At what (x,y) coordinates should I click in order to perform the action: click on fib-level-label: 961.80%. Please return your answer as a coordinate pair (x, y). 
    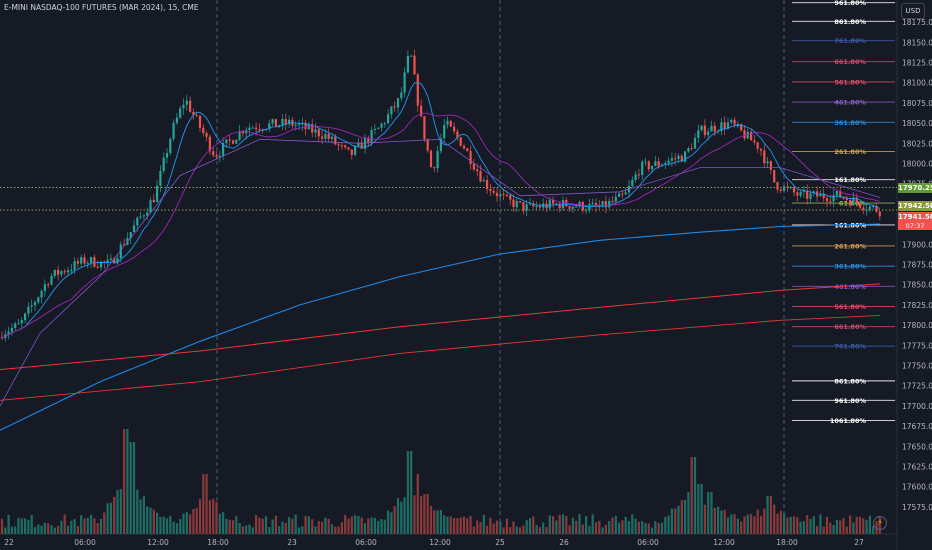
    Looking at the image, I should click on (850, 3).